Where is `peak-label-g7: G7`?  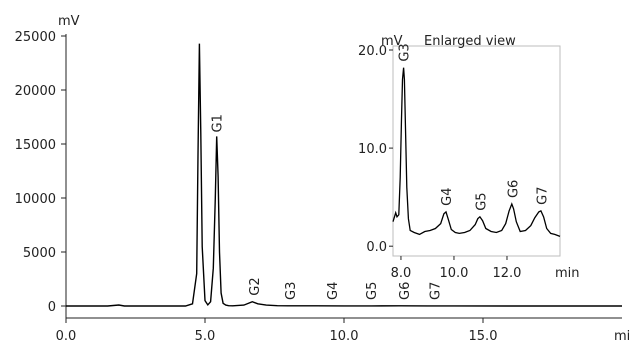
peak-label-g7: G7 is located at coordinates (436, 291).